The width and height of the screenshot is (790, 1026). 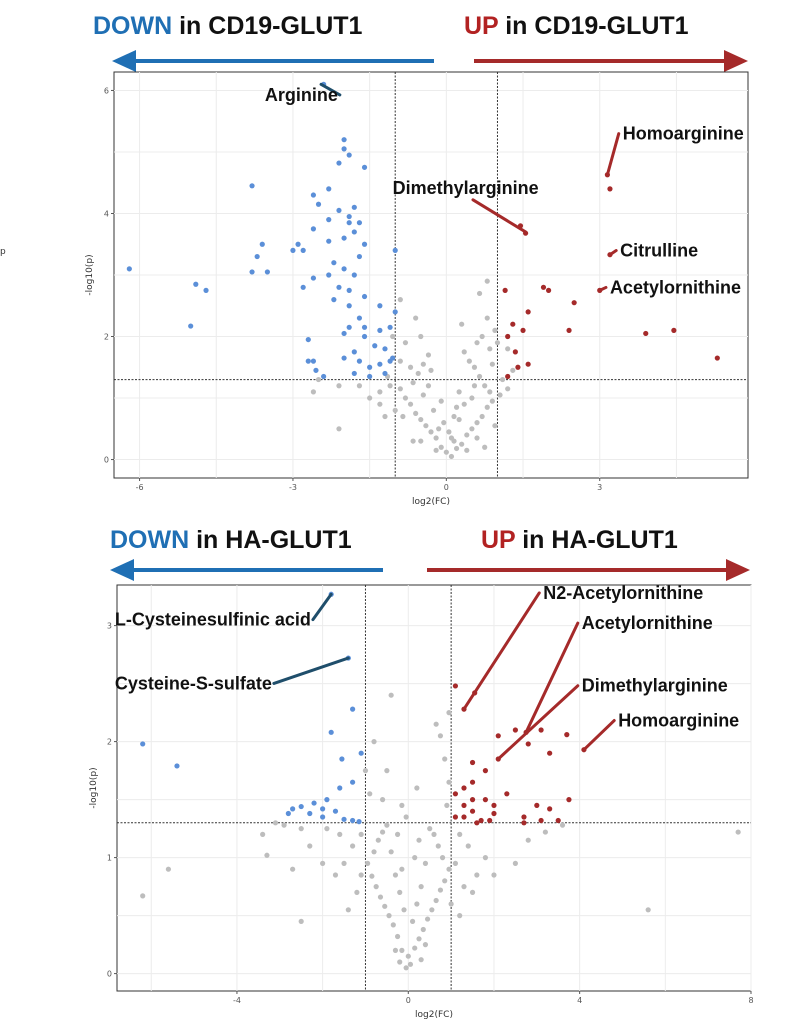 What do you see at coordinates (109, 626) in the screenshot?
I see `y-tick-label: 3` at bounding box center [109, 626].